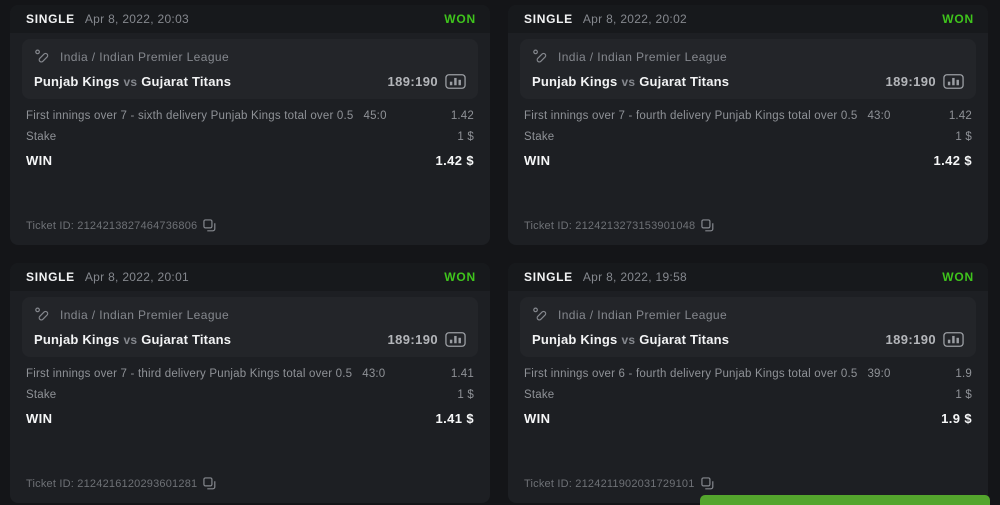  I want to click on ticket-id-row: Ticket ID: 2124213273153901048, so click(748, 232).